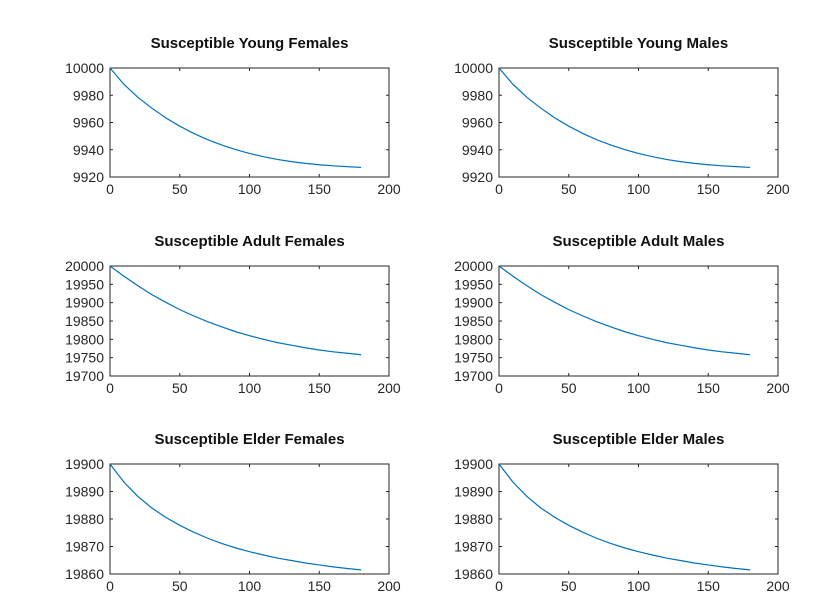  I want to click on subplot-title: Susceptible Young Males, so click(639, 43).